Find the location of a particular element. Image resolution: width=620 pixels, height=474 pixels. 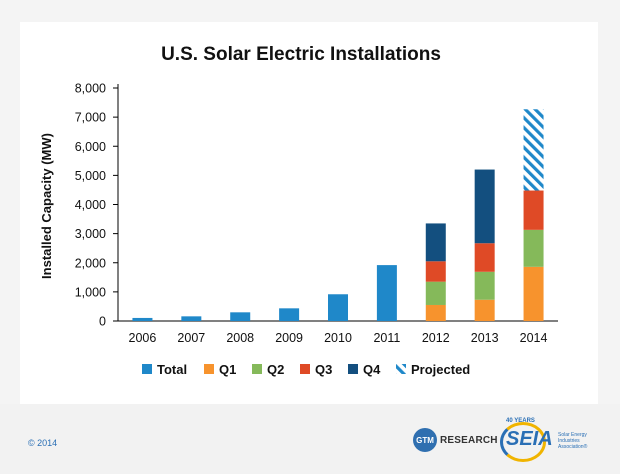

seia-subtitle: Solar Energy Industries Association® is located at coordinates (577, 441).